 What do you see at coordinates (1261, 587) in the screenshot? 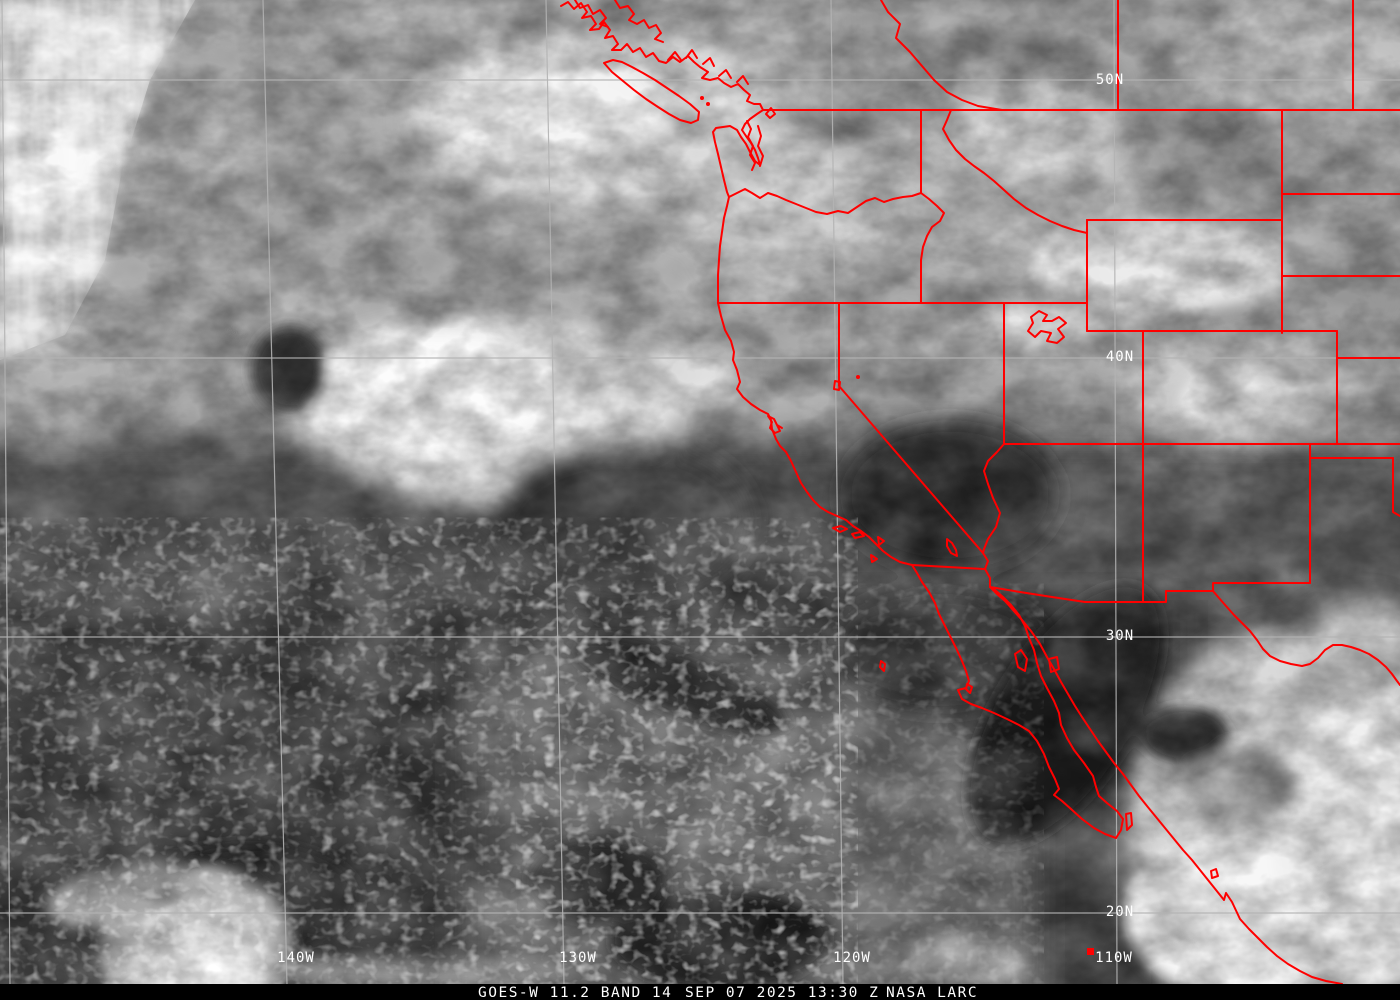
I see `new-mexico-texas-border` at bounding box center [1261, 587].